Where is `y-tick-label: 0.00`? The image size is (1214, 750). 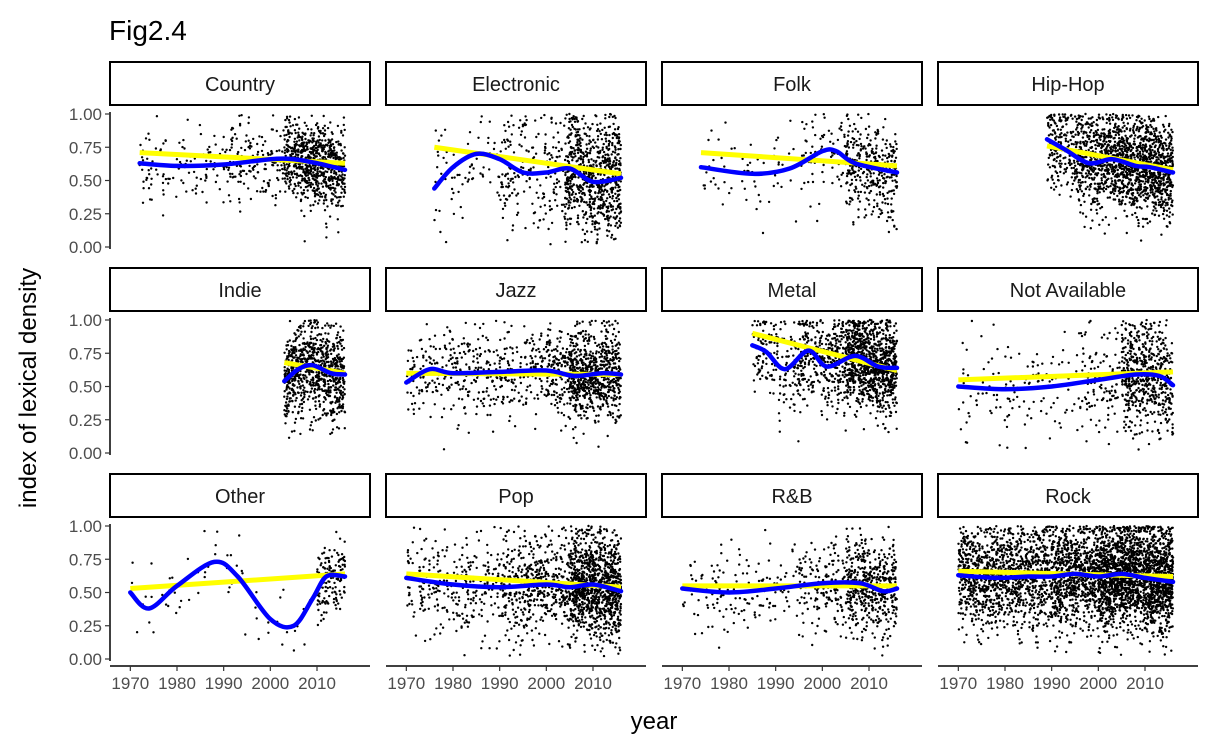 y-tick-label: 0.00 is located at coordinates (85, 247).